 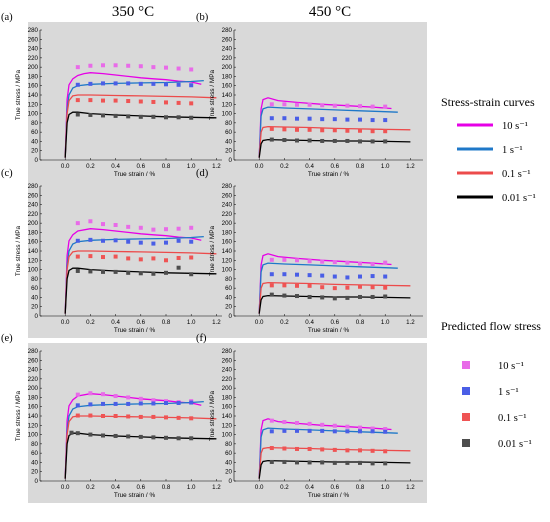 What do you see at coordinates (488, 102) in the screenshot?
I see `legend-curves-title: Stress-strain curves` at bounding box center [488, 102].